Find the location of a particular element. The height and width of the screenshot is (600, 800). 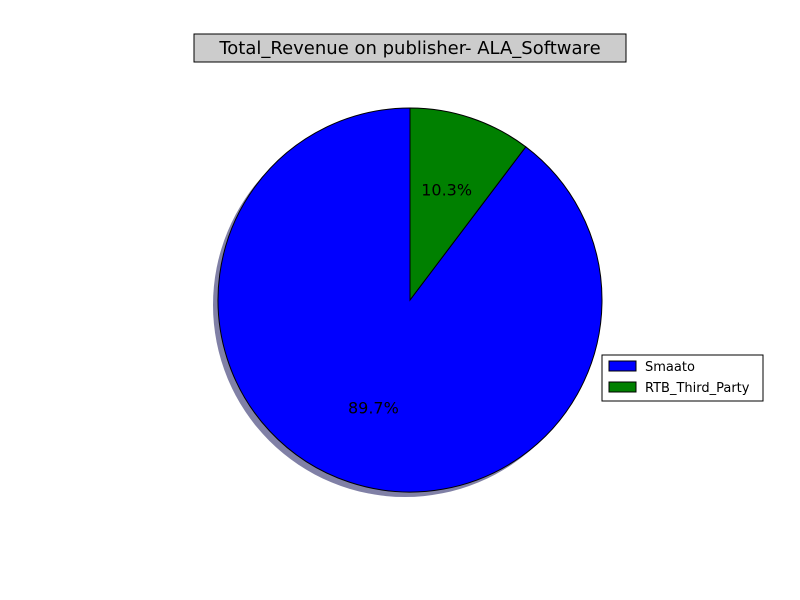

legend: Smaato RTB_Third_Party is located at coordinates (682, 378).